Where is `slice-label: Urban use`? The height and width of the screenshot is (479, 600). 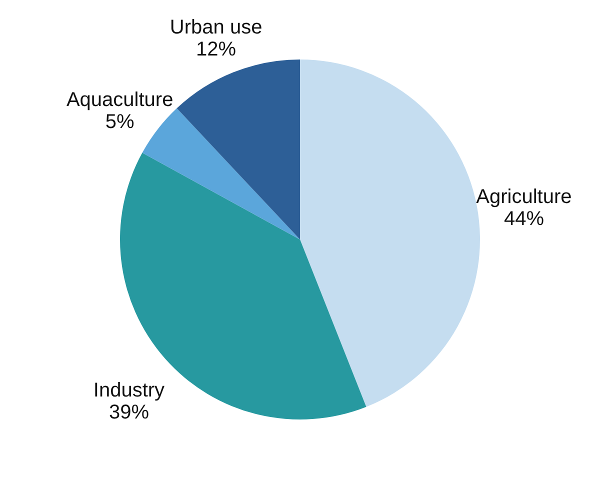
slice-label: Urban use is located at coordinates (216, 27).